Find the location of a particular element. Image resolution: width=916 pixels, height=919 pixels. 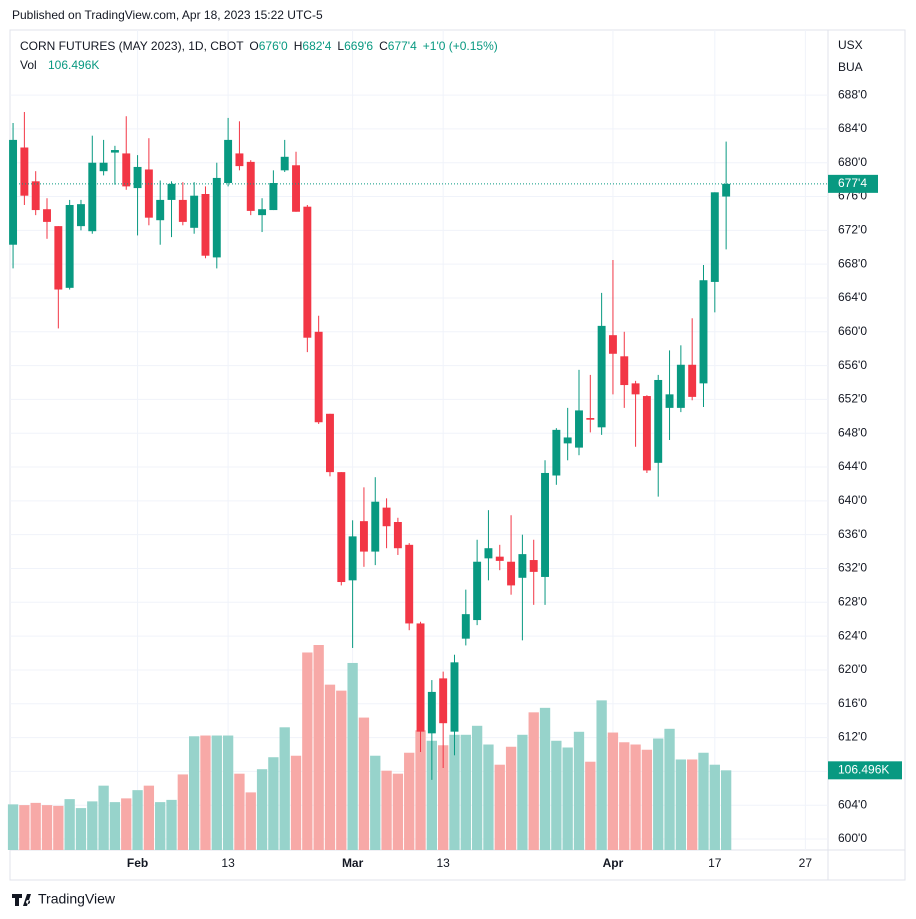

y-tick-label: 656'0 is located at coordinates (852, 365).